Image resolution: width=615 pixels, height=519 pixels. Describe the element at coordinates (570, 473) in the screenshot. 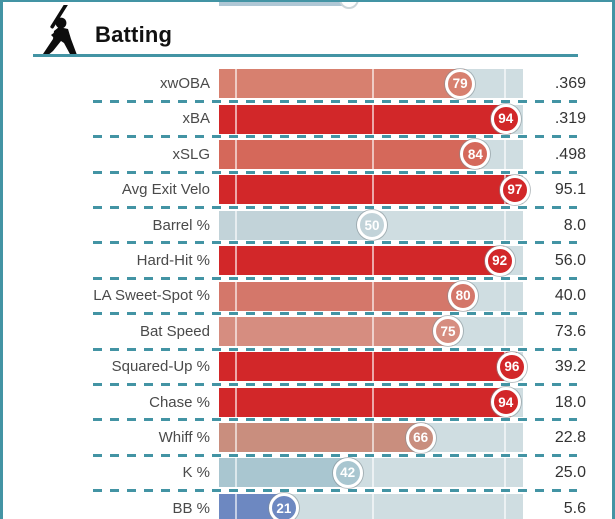

I see `stat-value: 25.0` at that location.